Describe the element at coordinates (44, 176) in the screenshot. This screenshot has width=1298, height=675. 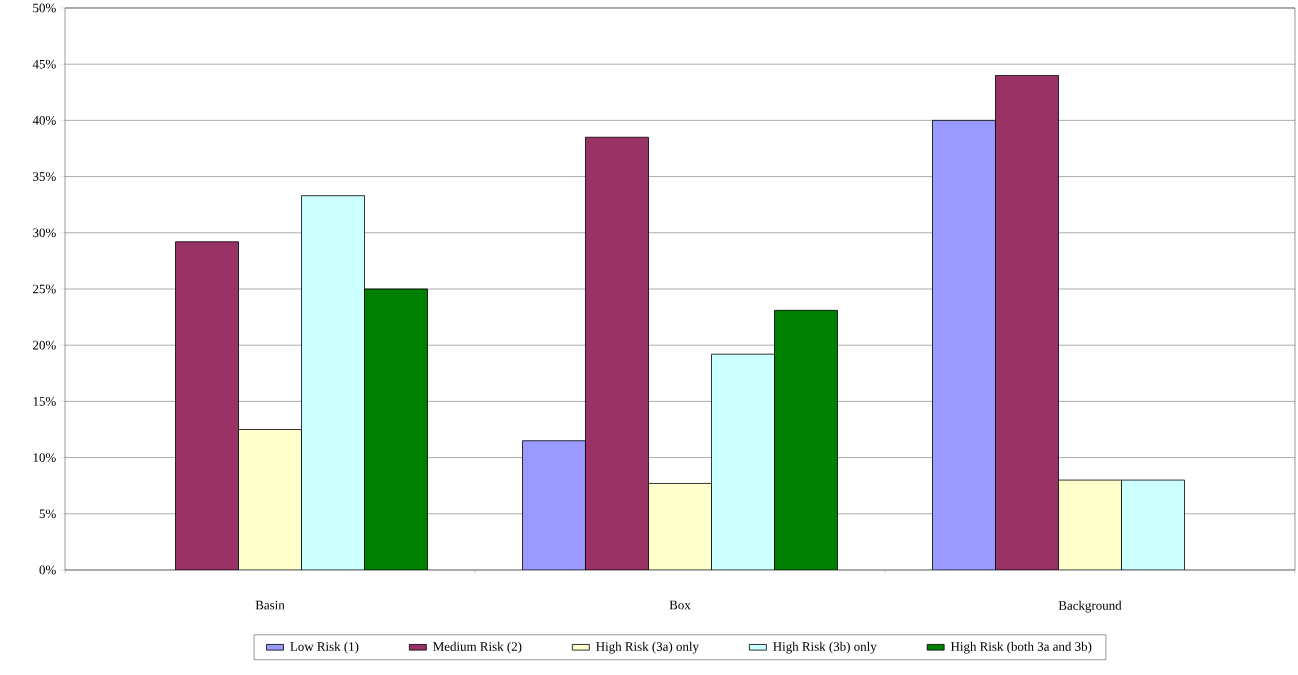
I see `y-tick-label: 35%` at that location.